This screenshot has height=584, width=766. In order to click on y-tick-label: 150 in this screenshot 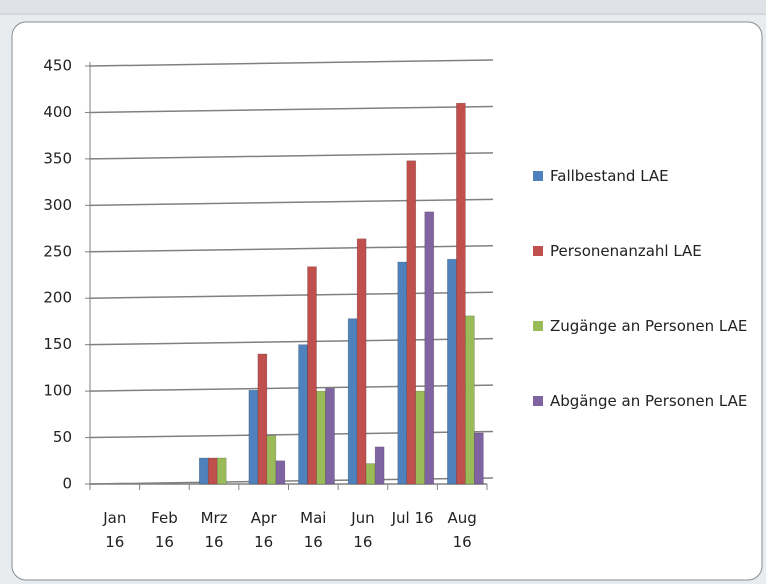, I will do `click(57, 344)`.